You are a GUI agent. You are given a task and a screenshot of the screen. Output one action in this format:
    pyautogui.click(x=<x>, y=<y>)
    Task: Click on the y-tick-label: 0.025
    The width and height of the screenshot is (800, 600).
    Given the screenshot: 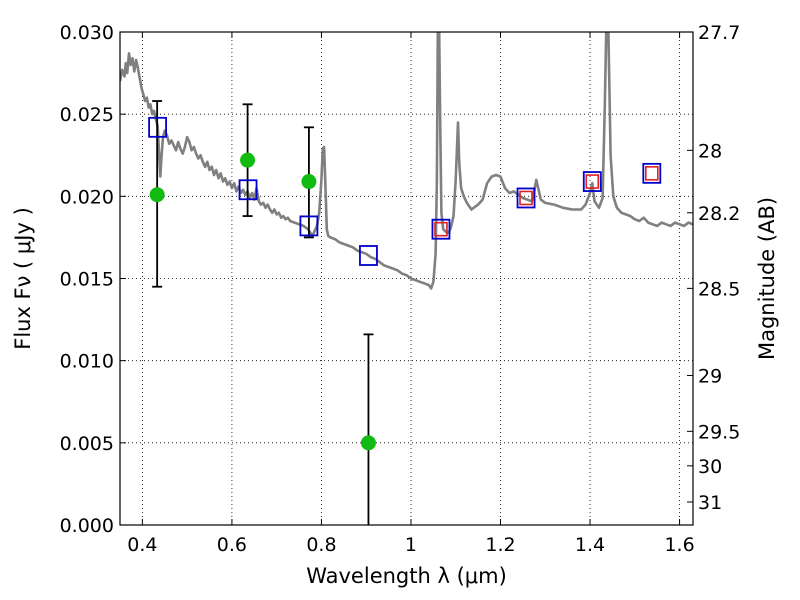 What is the action you would take?
    pyautogui.click(x=87, y=115)
    